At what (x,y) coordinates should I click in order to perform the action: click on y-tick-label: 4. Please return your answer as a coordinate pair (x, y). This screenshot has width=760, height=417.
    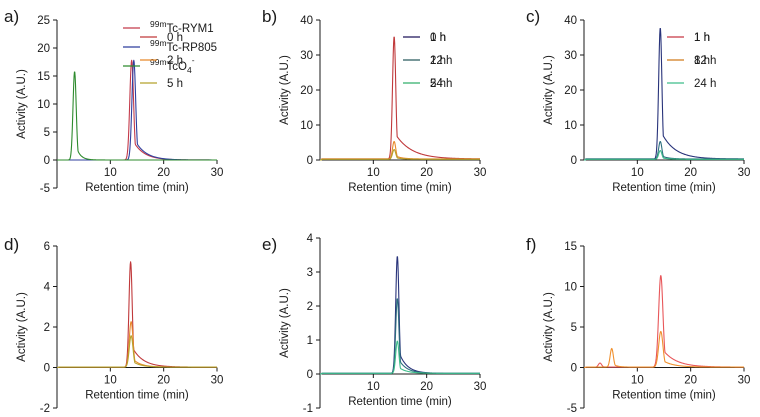
    Looking at the image, I should click on (310, 239).